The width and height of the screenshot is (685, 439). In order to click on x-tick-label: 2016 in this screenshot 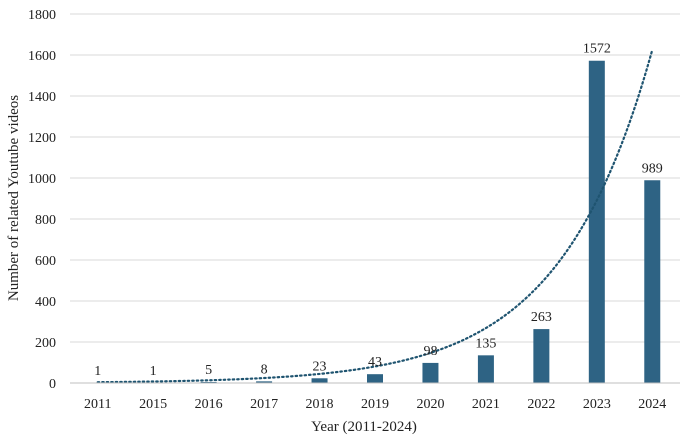, I will do `click(209, 404)`.